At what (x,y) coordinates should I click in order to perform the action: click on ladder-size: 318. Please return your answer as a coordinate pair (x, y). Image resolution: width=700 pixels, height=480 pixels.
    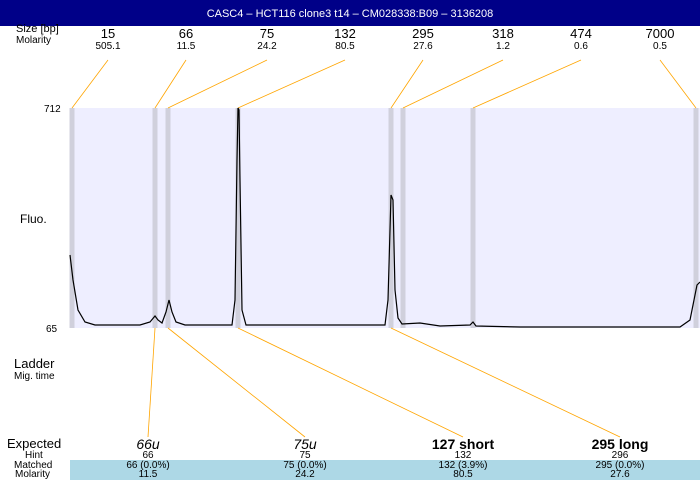
    Looking at the image, I should click on (503, 33).